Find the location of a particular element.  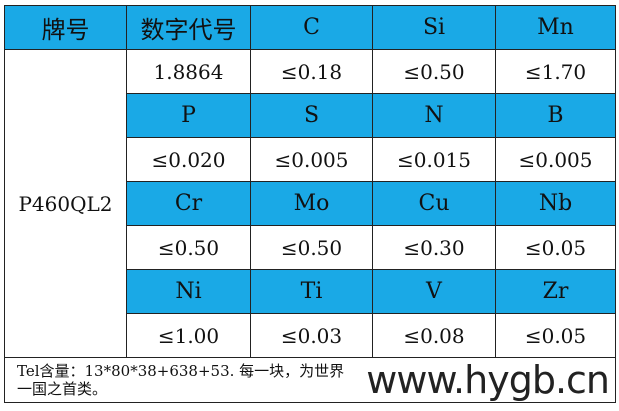

grade-cell: P460QL2 is located at coordinates (65, 203).